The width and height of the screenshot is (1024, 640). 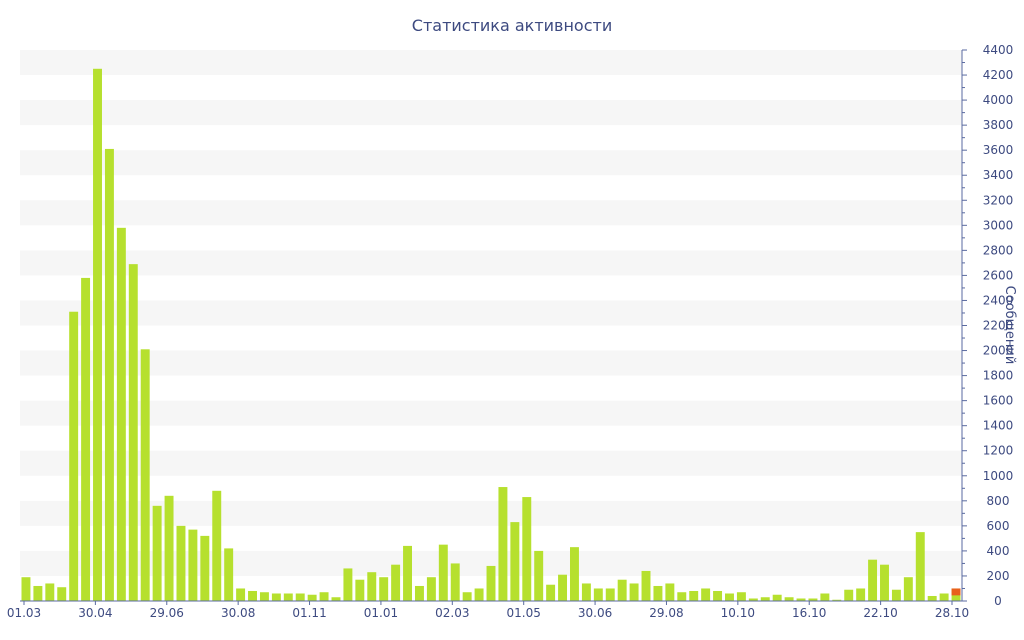 What do you see at coordinates (95, 613) in the screenshot?
I see `x-tick-label: 30.04` at bounding box center [95, 613].